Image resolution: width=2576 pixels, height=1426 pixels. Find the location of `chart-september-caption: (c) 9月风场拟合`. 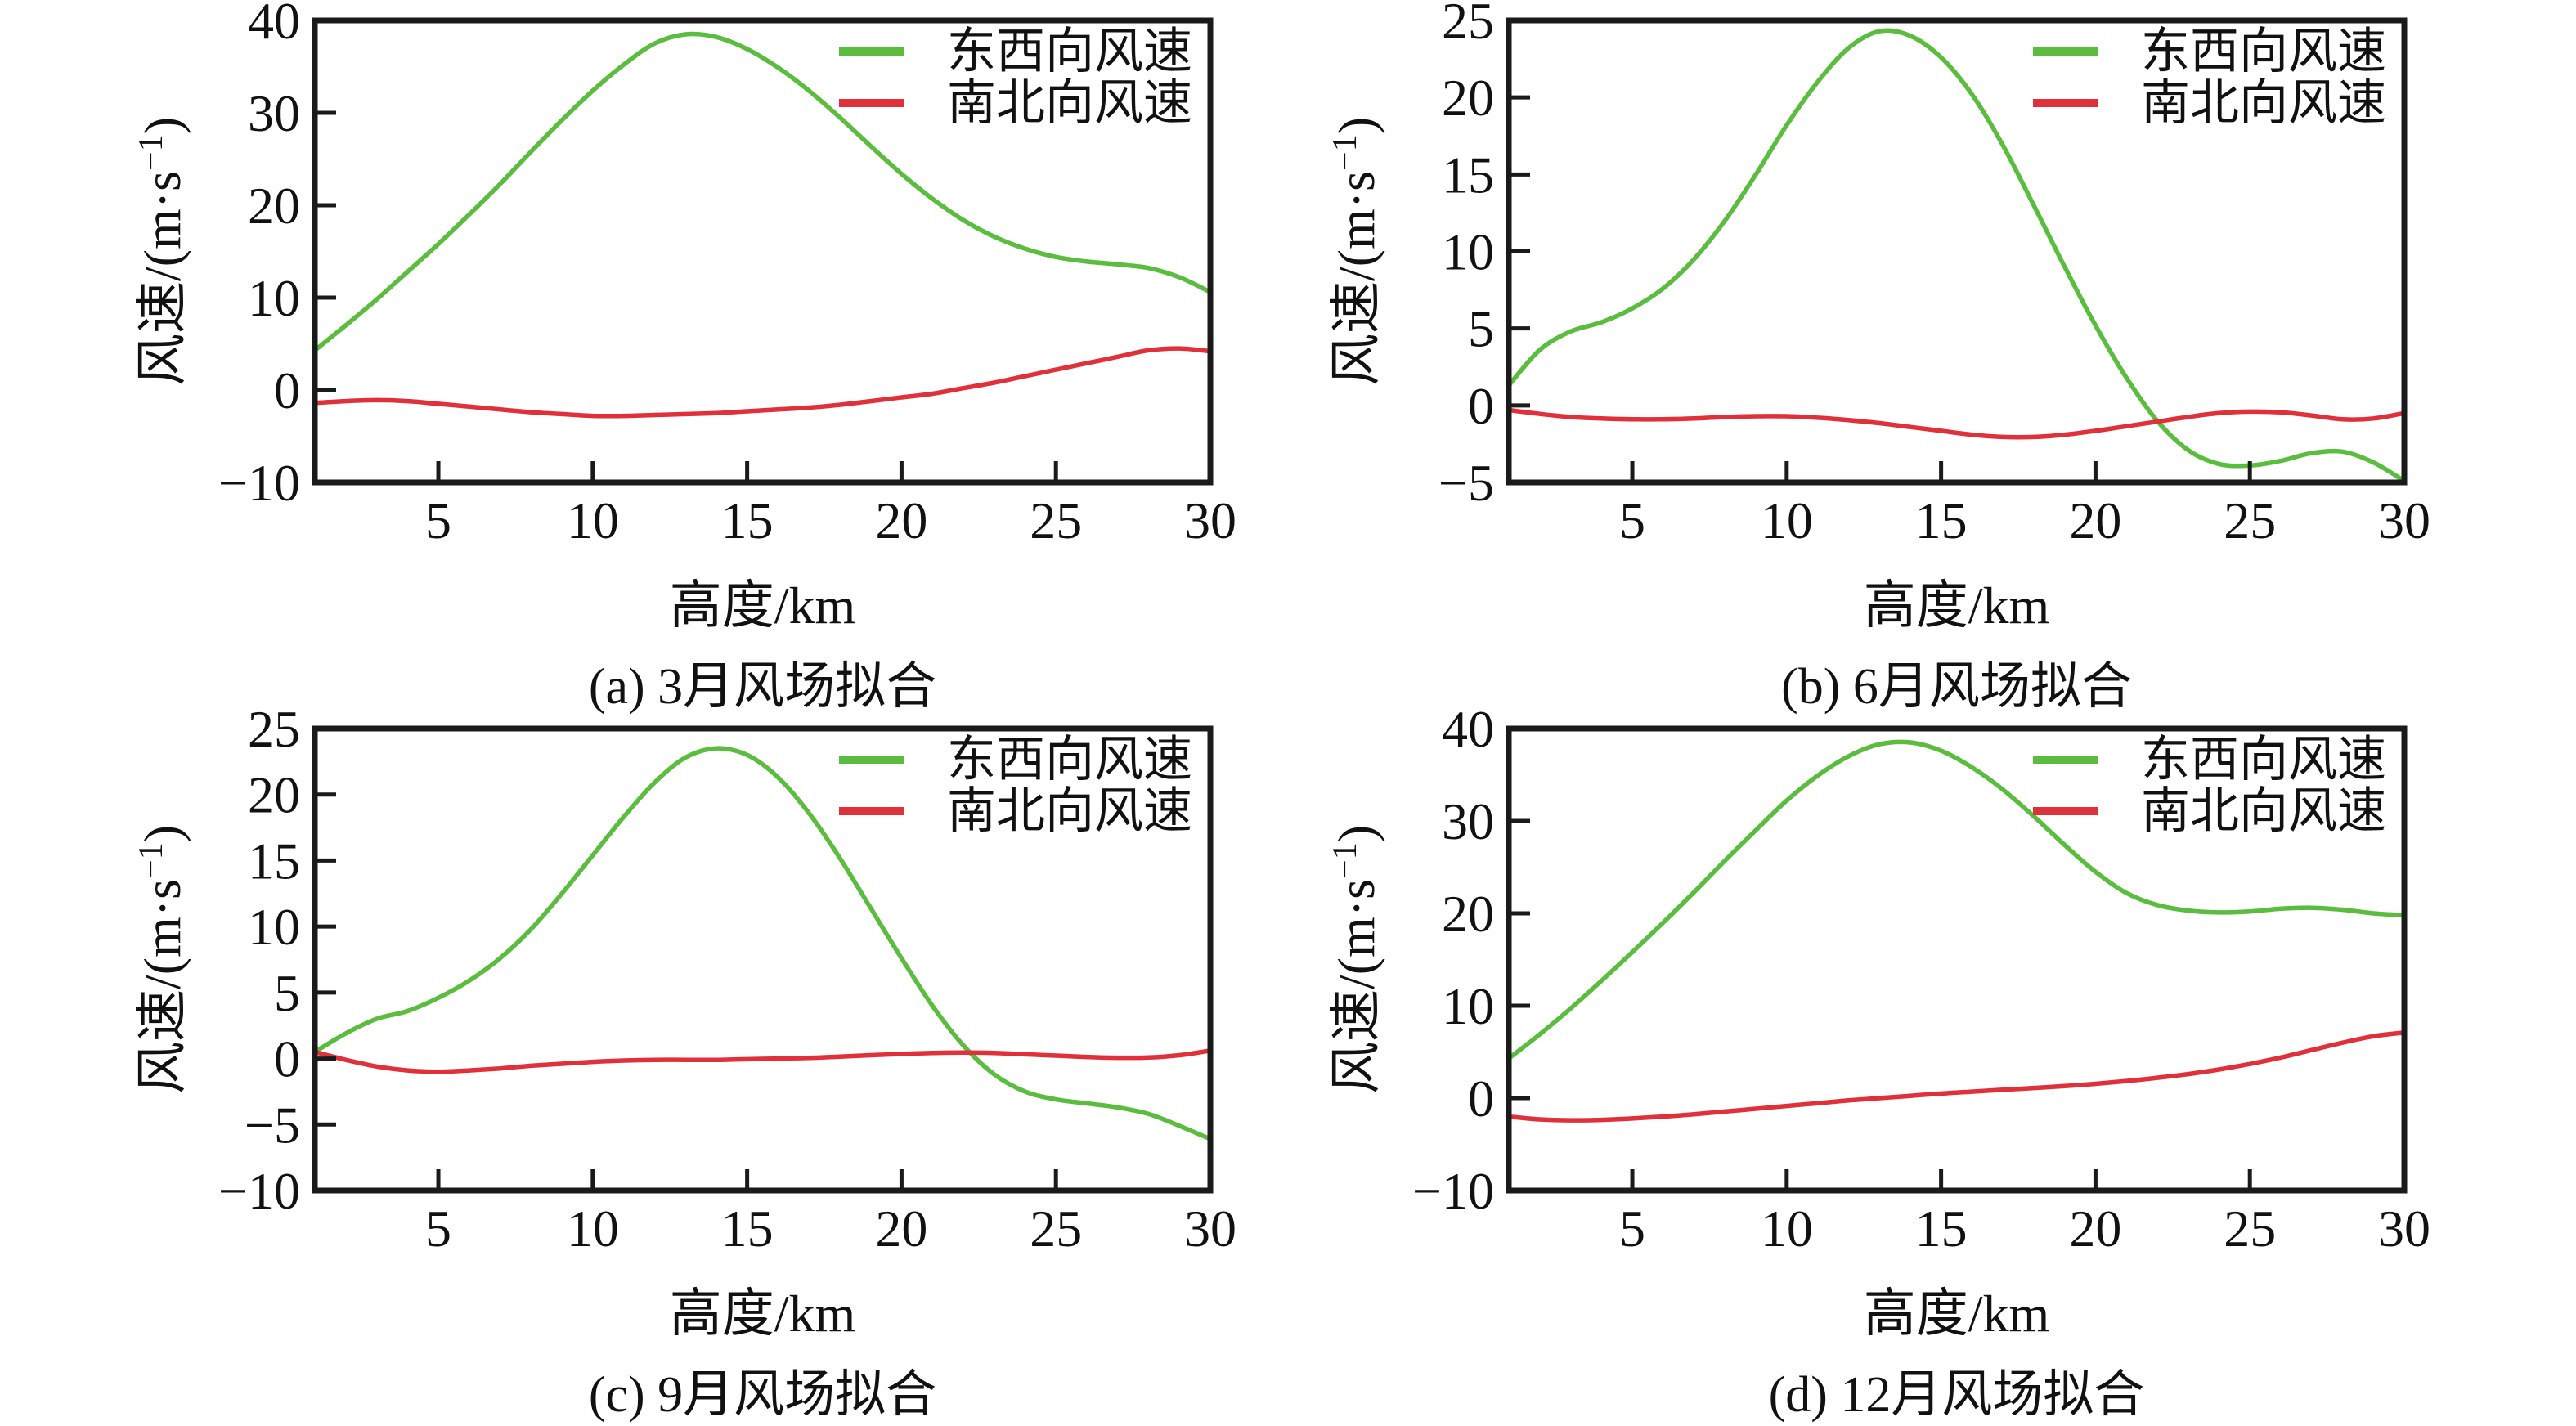

chart-september-caption: (c) 9月风场拟合 is located at coordinates (763, 1395).